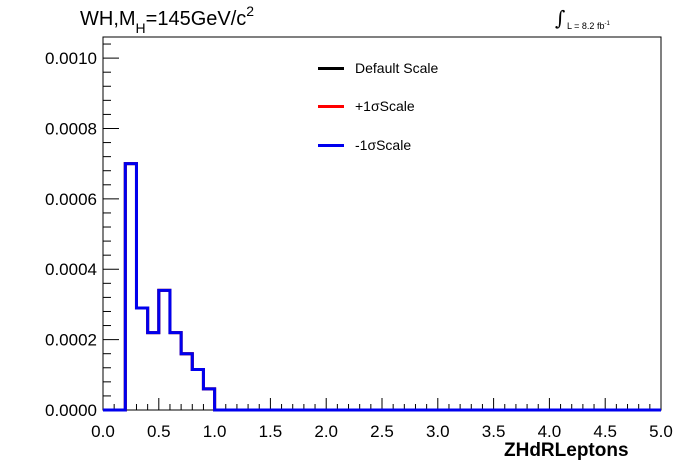 This screenshot has width=696, height=472. Describe the element at coordinates (326, 431) in the screenshot. I see `x-tick-label: 2.0` at that location.